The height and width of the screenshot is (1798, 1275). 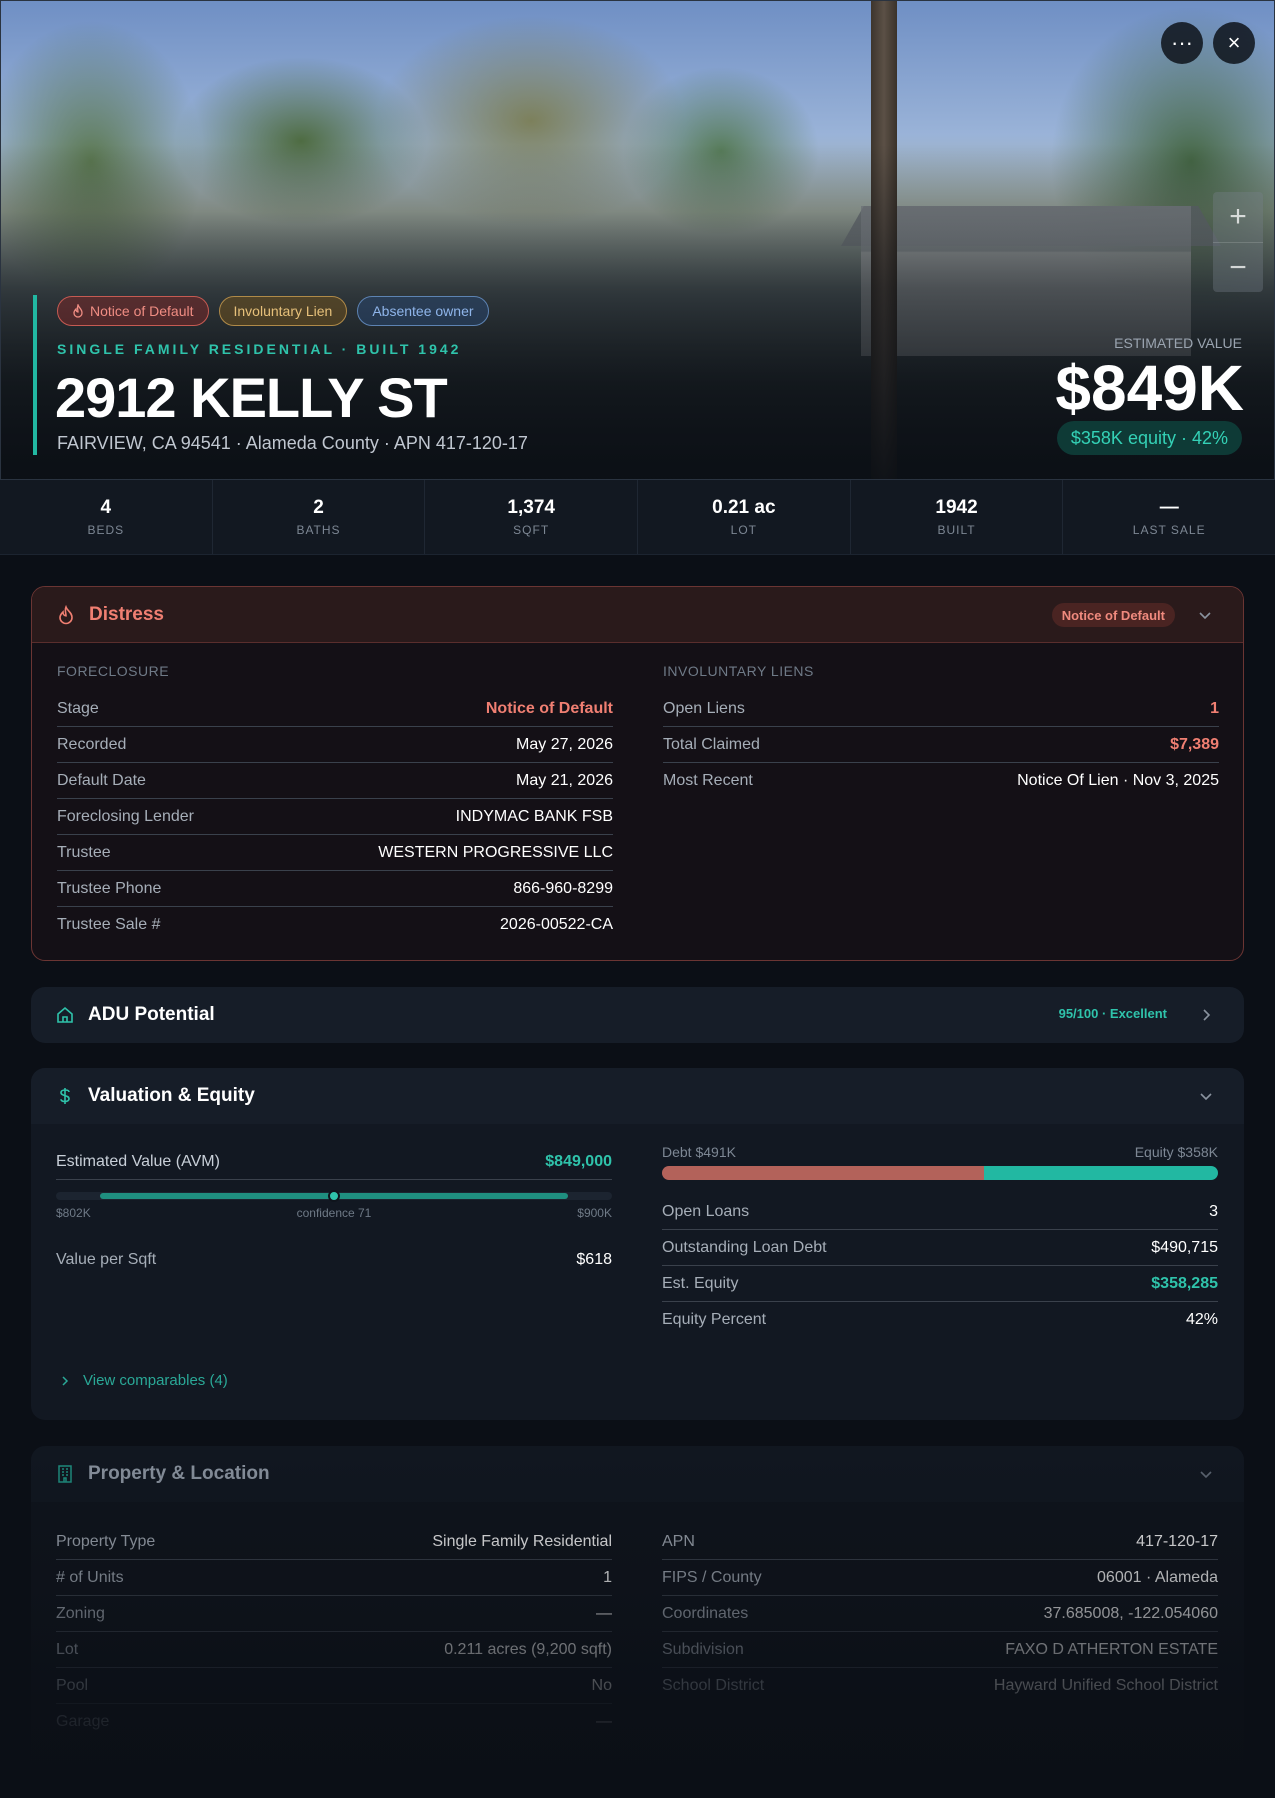 I want to click on status-badge: Notice of Default, so click(x=1113, y=615).